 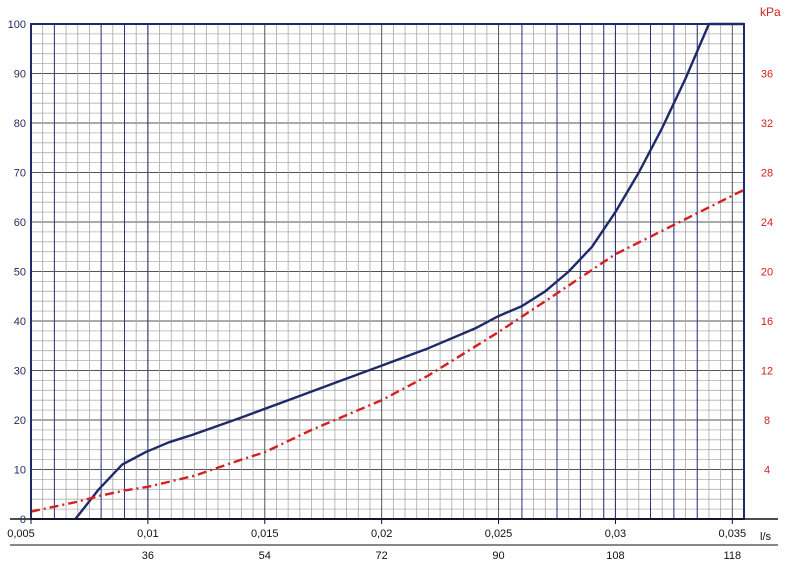 What do you see at coordinates (265, 534) in the screenshot?
I see `x-tick-label: 0,015` at bounding box center [265, 534].